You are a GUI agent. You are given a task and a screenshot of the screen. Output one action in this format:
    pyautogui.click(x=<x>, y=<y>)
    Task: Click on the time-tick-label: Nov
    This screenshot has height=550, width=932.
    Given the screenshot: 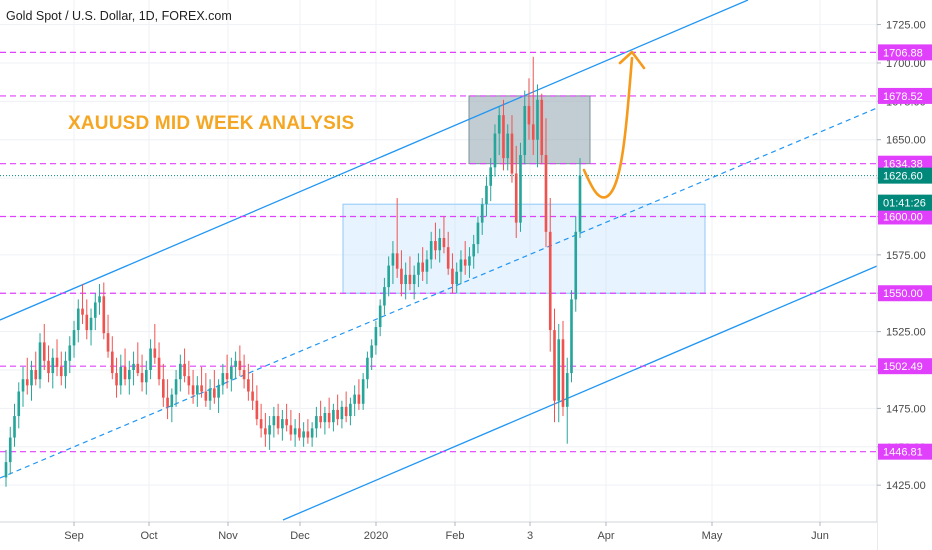 What is the action you would take?
    pyautogui.click(x=228, y=536)
    